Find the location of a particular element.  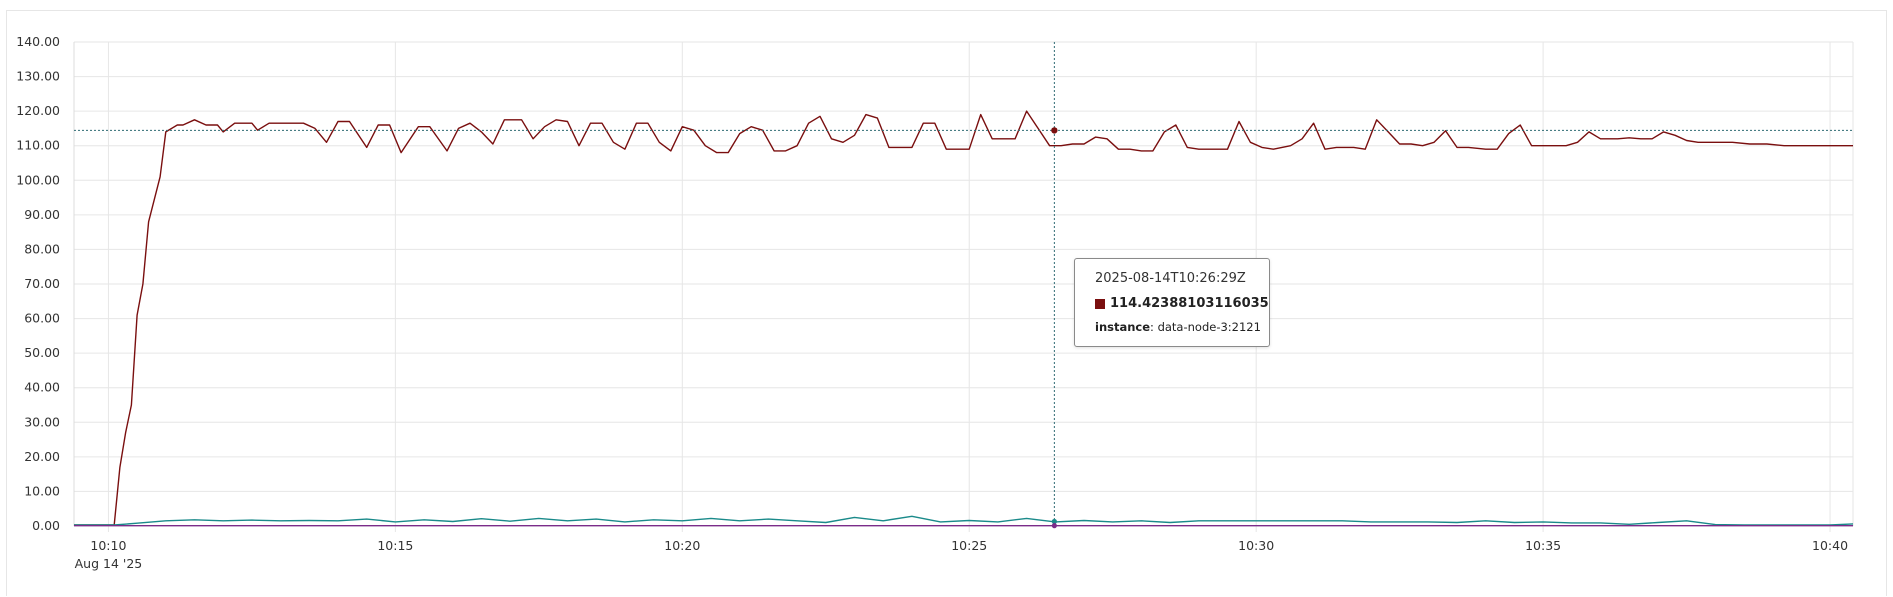

x-axis-tick-labels: 10:10 10:15 10:20 10:25 10:30 10:35 10:40 is located at coordinates (969, 545).